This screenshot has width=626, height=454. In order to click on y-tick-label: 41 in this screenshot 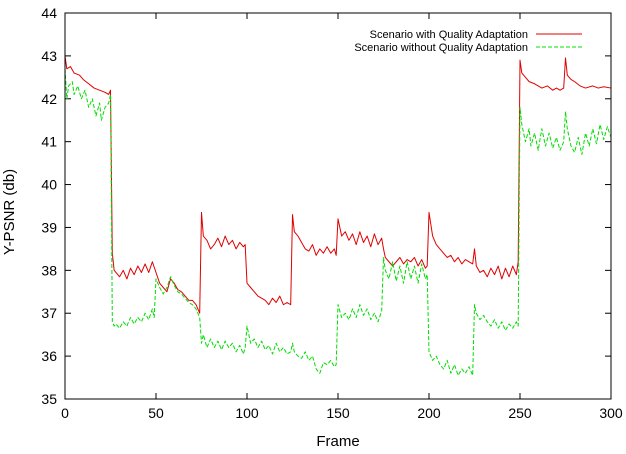, I will do `click(49, 142)`.